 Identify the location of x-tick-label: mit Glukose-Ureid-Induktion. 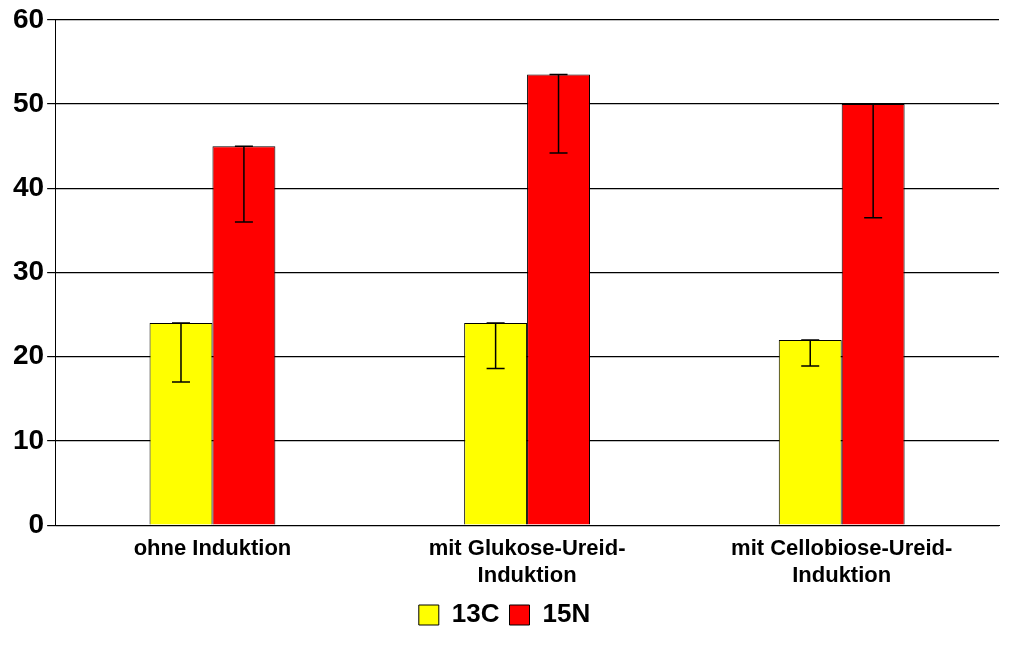
(527, 561).